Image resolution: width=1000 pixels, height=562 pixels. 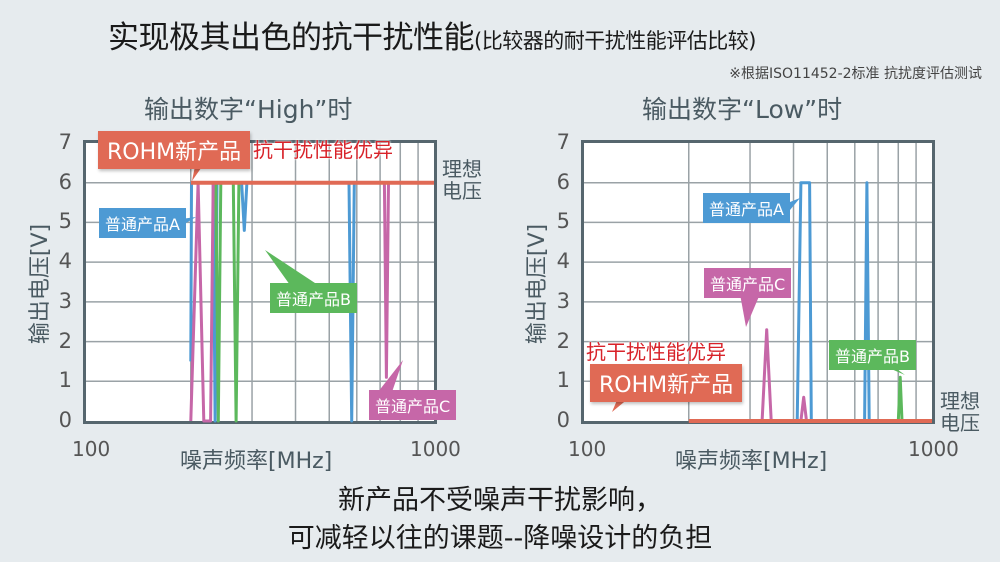 What do you see at coordinates (323, 150) in the screenshot?
I see `left-good-label: 抗干扰性能优异` at bounding box center [323, 150].